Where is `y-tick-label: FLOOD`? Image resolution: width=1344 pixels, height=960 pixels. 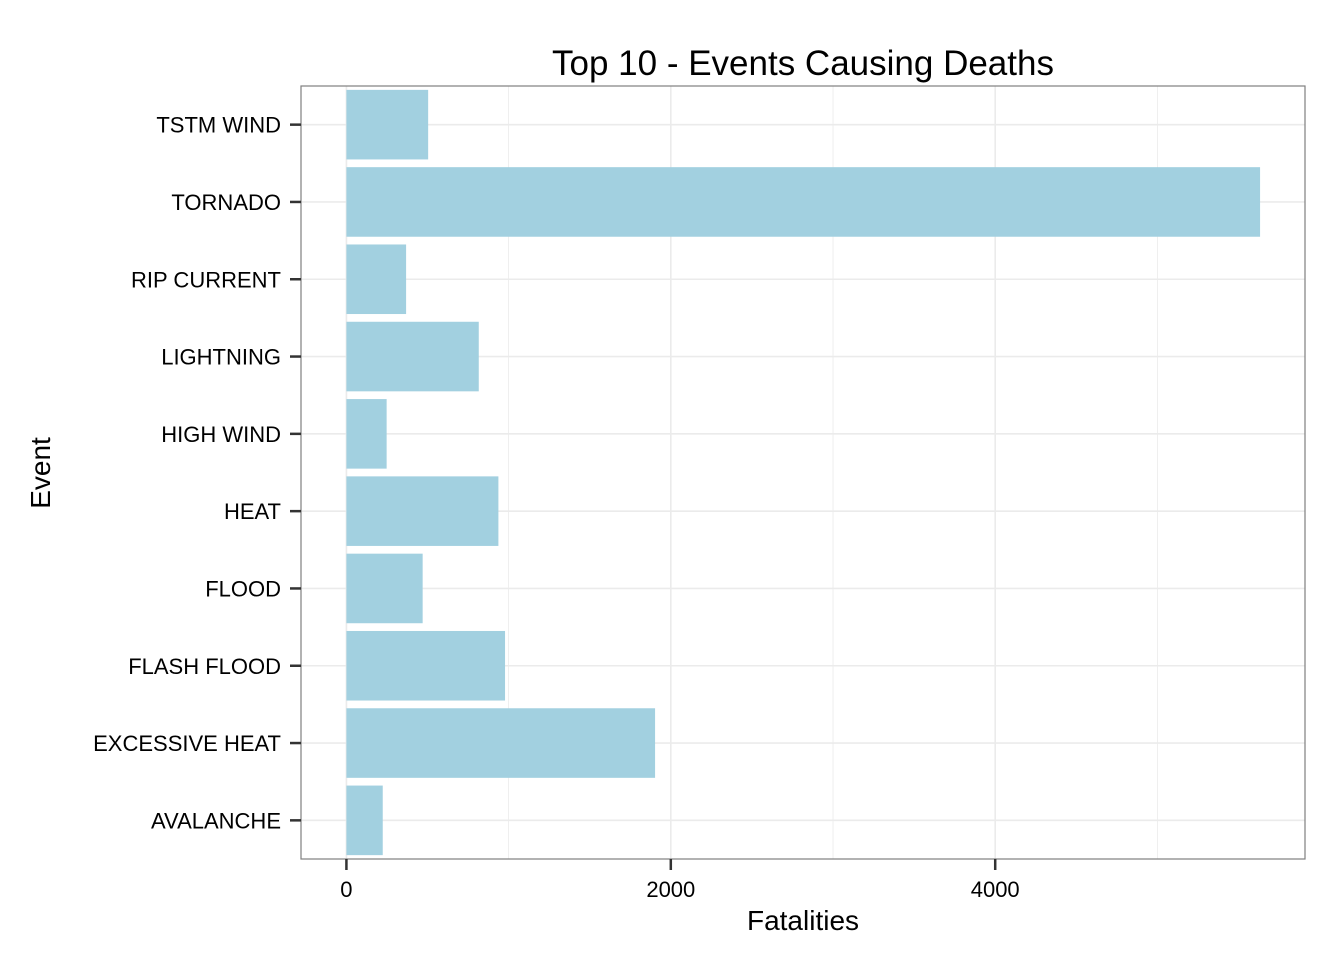
y-tick-label: FLOOD is located at coordinates (243, 588).